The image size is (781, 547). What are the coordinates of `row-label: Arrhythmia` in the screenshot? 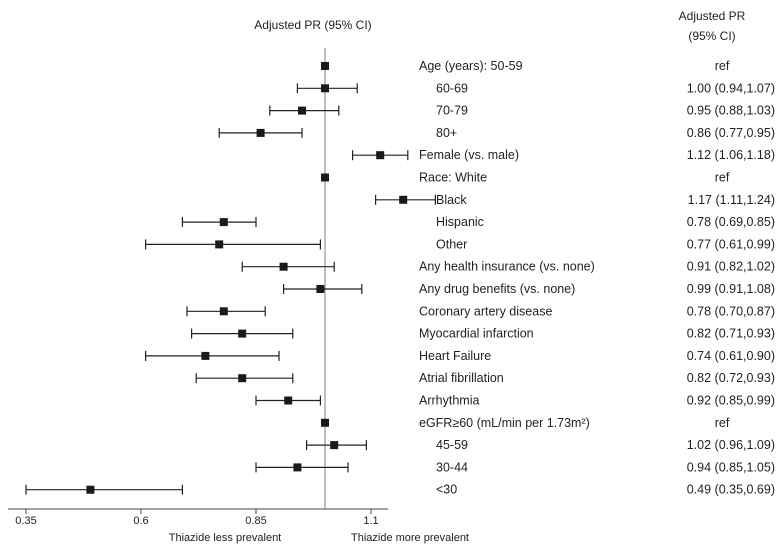 It's located at (449, 401).